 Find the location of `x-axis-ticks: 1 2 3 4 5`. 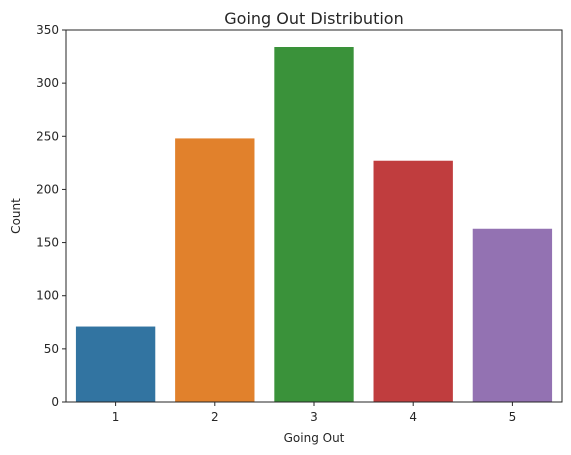

x-axis-ticks: 1 2 3 4 5 is located at coordinates (314, 413).